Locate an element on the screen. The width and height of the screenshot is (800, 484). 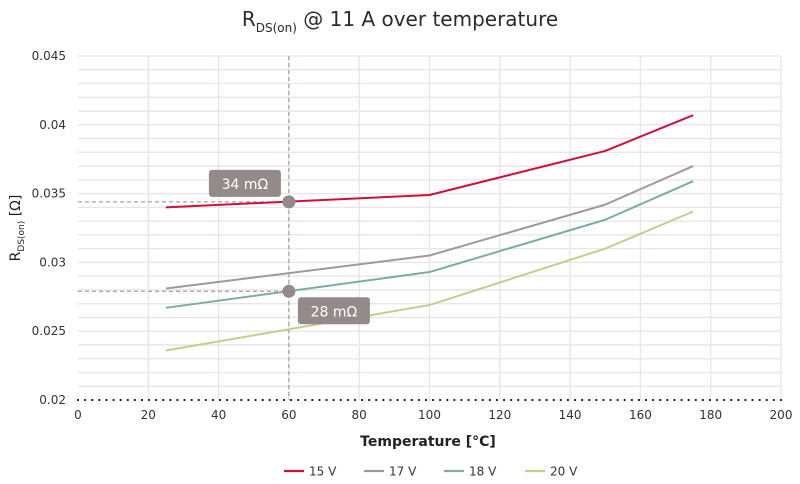
x-tick-label: 140 is located at coordinates (570, 415).